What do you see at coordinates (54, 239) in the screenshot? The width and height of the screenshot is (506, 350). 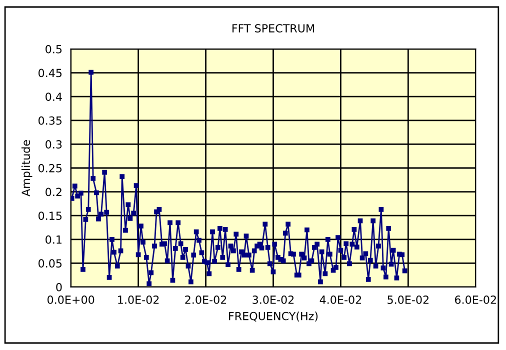 I see `y-tick-label: 0.1` at bounding box center [54, 239].